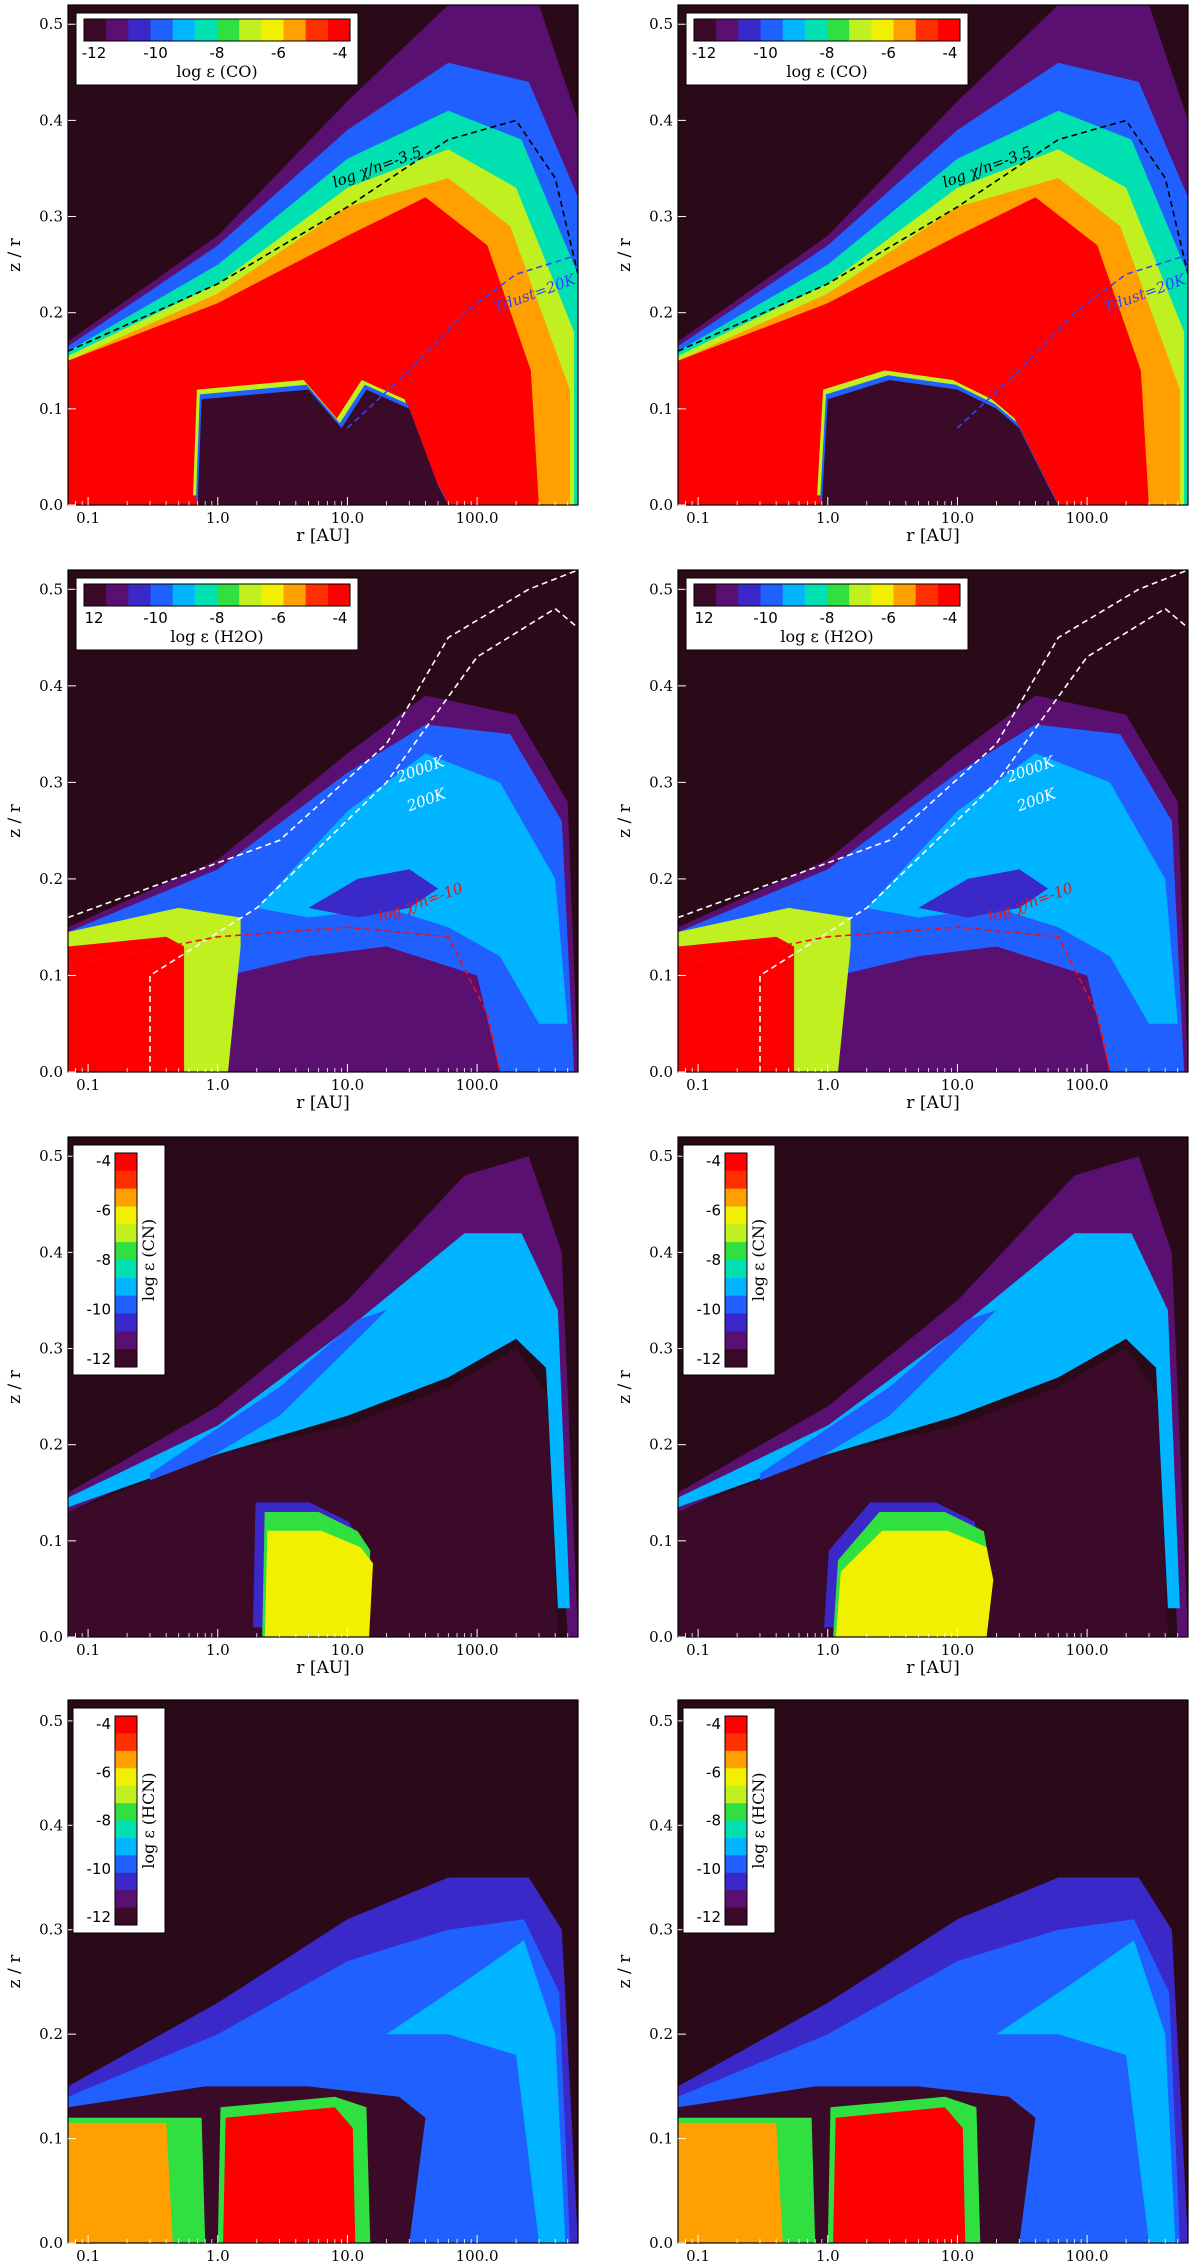  I want to click on colorbar-tick: 12, so click(703, 618).